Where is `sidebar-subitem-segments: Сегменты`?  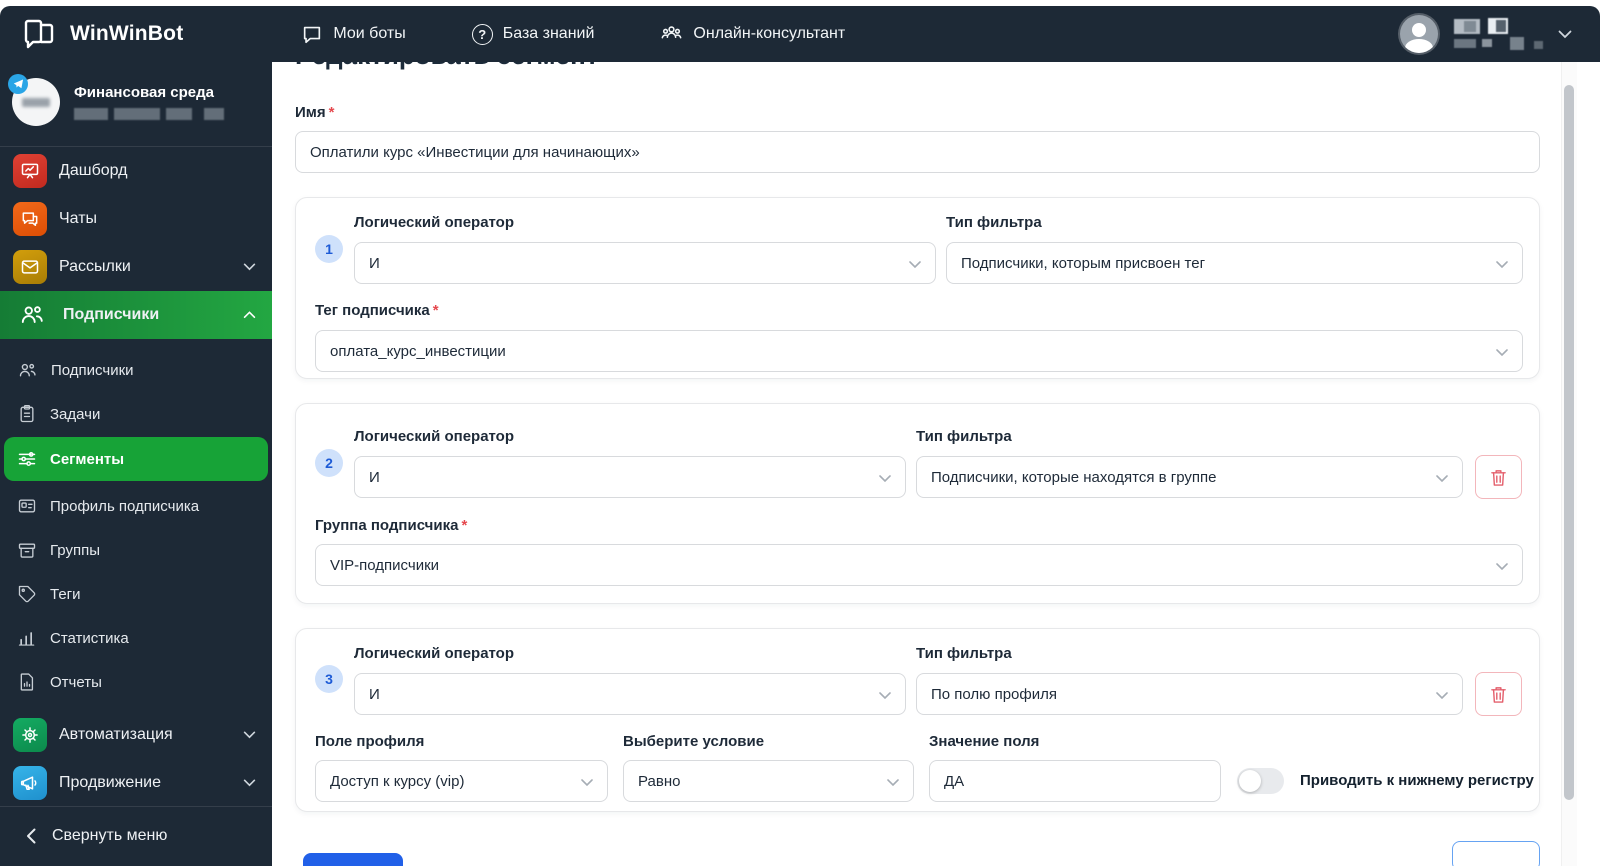
sidebar-subitem-segments: Сегменты is located at coordinates (136, 459).